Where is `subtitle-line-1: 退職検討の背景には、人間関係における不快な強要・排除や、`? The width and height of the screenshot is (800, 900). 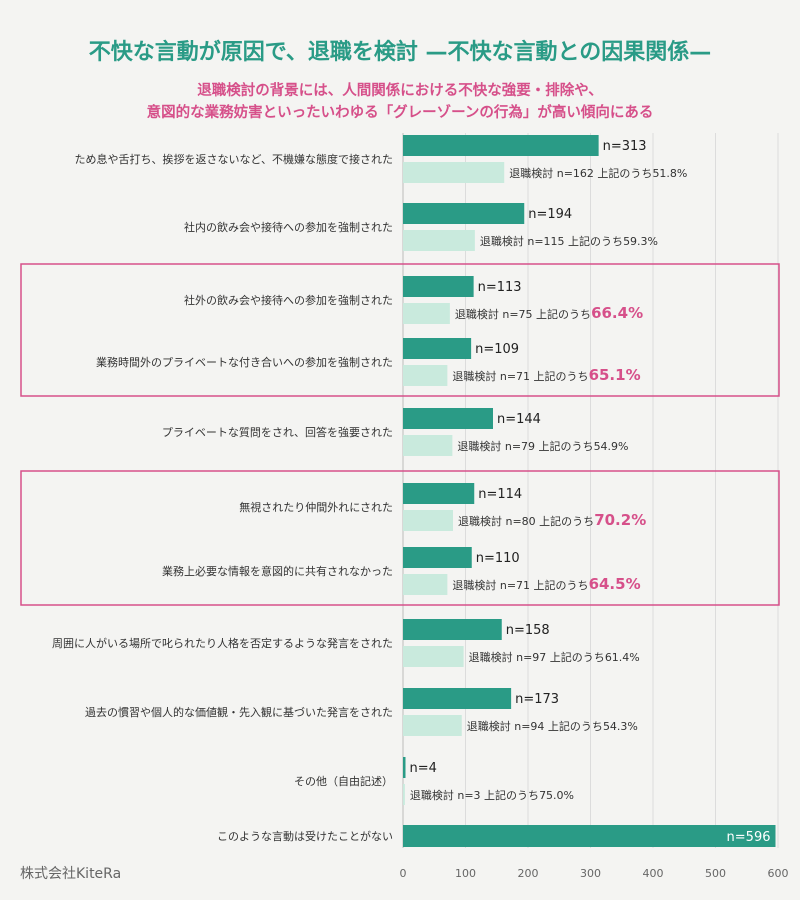 subtitle-line-1: 退職検討の背景には、人間関係における不快な強要・排除や、 is located at coordinates (400, 91).